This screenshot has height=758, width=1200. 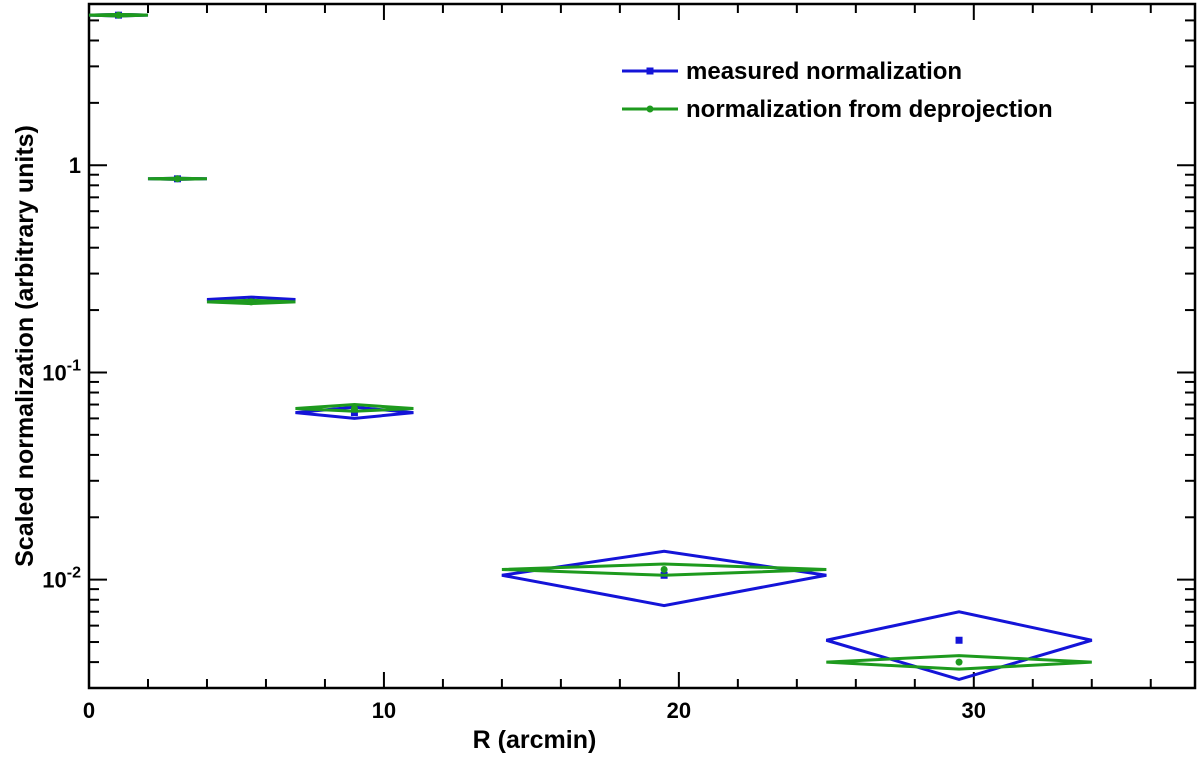 I want to click on x-tick-label: 20, so click(x=679, y=710).